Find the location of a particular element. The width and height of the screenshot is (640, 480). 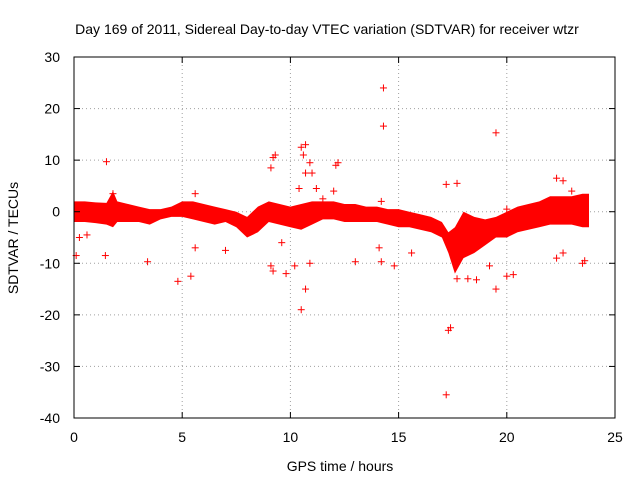

x-tick-label: 5 is located at coordinates (182, 437).